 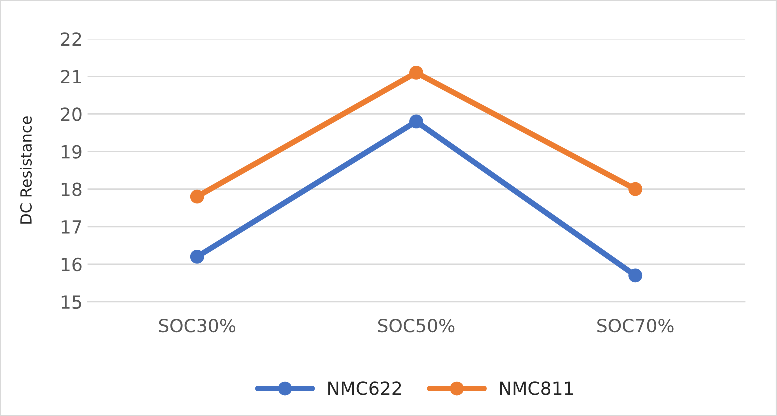 I want to click on x-tick-label: SOC30%, so click(x=197, y=326).